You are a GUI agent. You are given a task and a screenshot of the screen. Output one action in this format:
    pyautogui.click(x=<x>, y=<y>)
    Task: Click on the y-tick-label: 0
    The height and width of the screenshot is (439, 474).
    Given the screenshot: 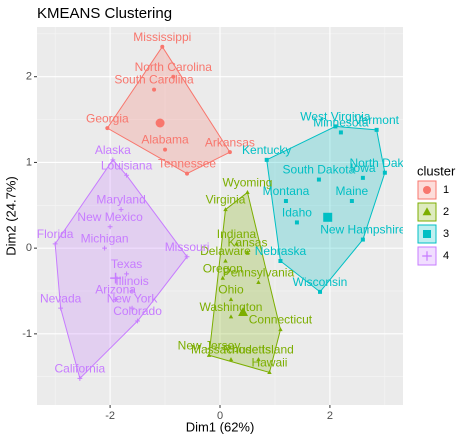 What is the action you would take?
    pyautogui.click(x=29, y=248)
    